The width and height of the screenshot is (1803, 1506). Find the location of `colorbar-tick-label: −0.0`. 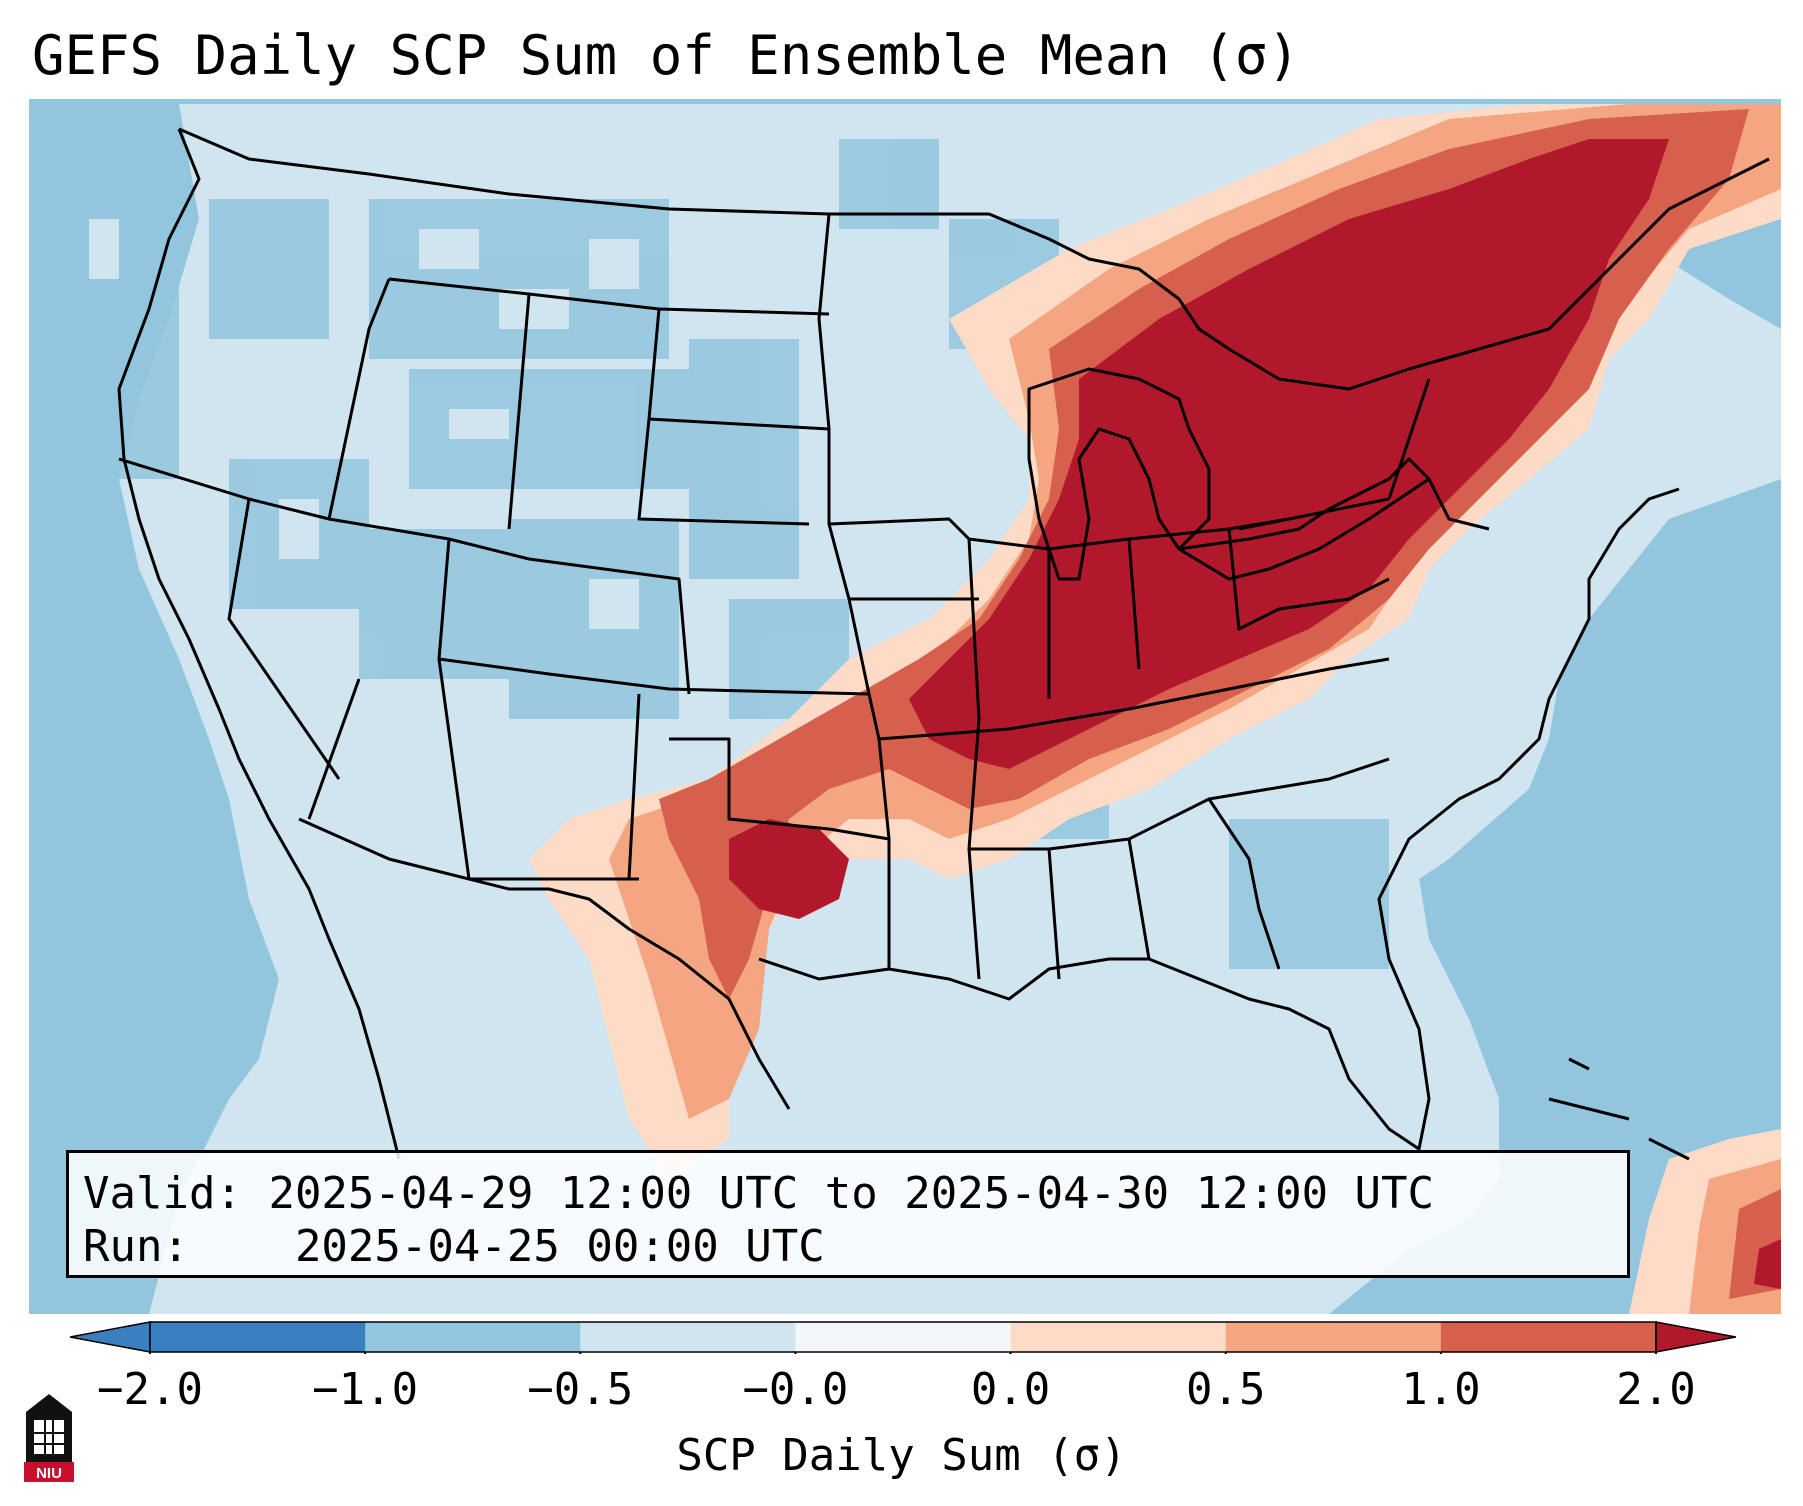

colorbar-tick-label: −0.0 is located at coordinates (795, 1389).